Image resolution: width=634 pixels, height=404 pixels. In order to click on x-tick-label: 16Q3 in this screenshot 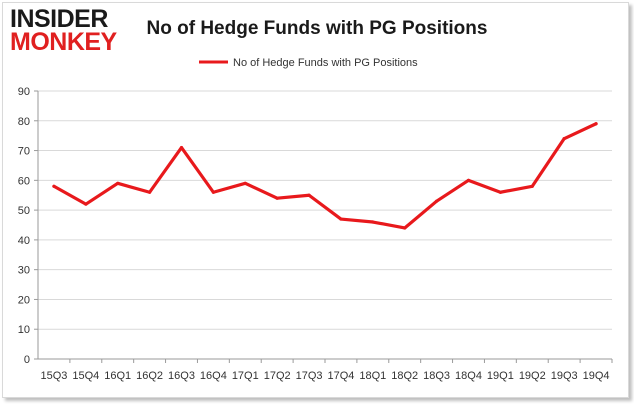, I will do `click(181, 376)`.